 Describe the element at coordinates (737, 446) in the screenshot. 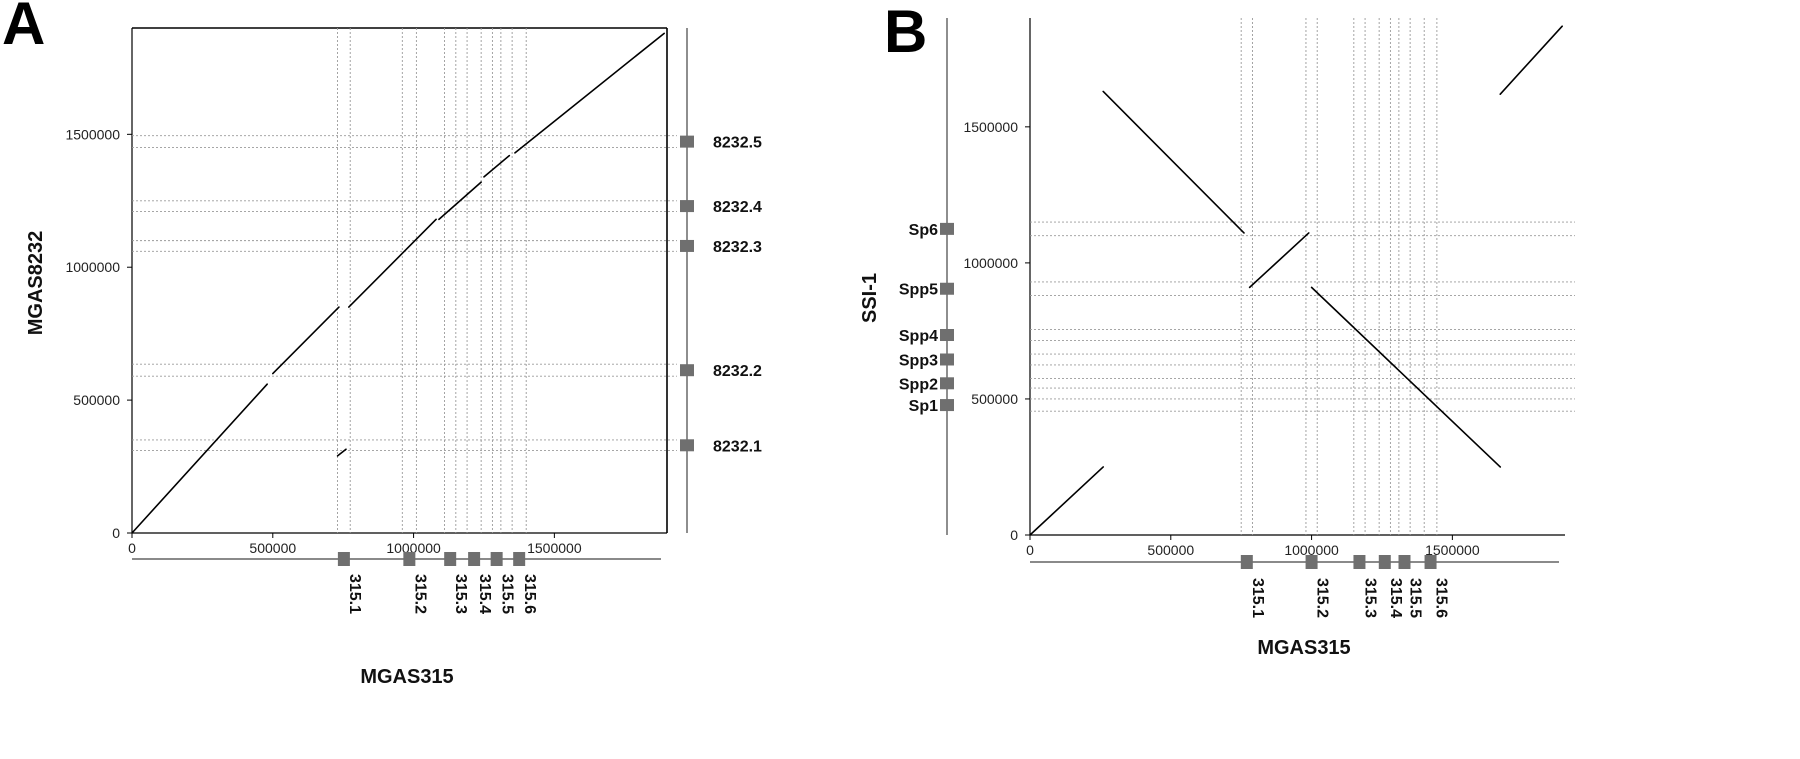

I see `y-region-label: 8232.1` at that location.